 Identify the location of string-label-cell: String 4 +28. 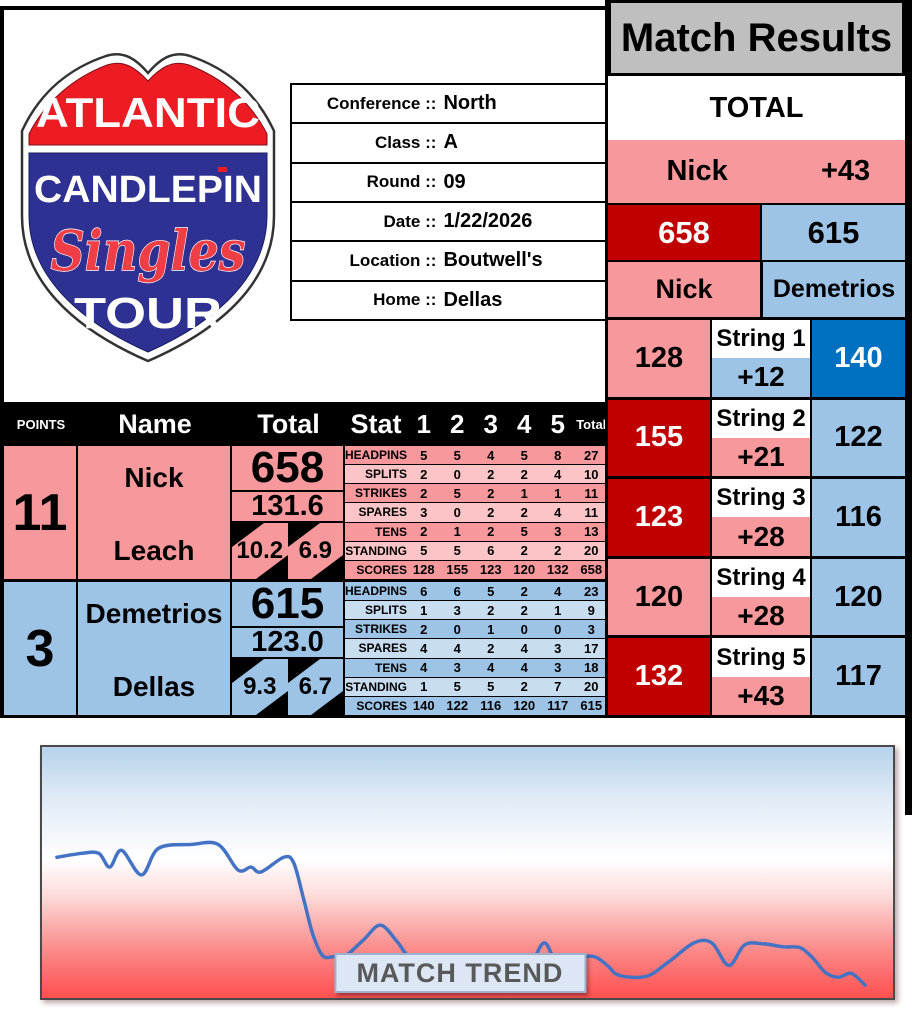
(762, 597).